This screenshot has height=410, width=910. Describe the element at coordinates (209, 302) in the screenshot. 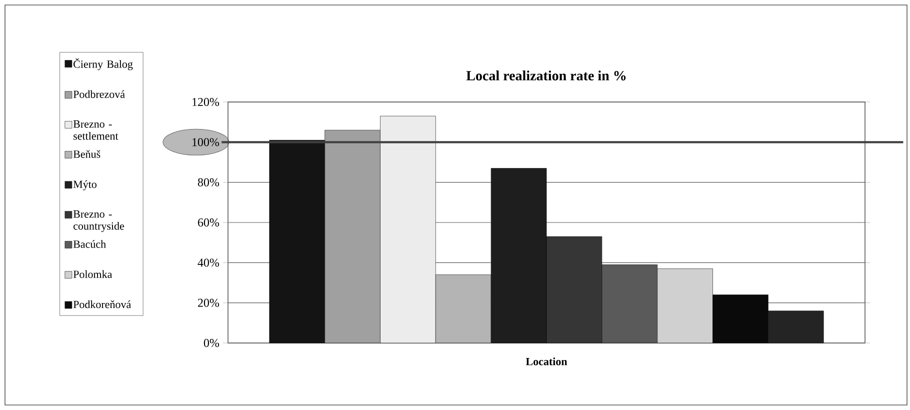

I see `y-tick-label: 20%` at that location.